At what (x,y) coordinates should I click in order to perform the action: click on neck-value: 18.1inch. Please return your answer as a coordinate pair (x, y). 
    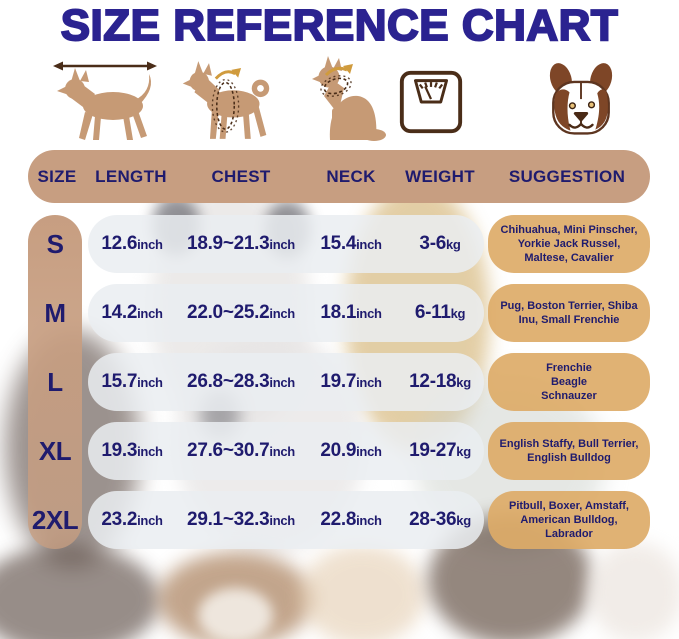
    Looking at the image, I should click on (351, 312).